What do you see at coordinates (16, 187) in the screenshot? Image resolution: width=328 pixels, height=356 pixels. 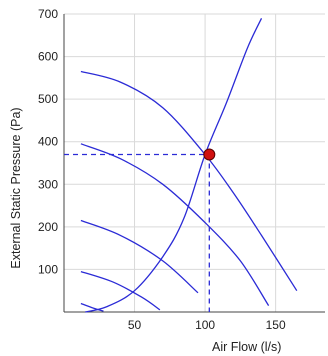 I see `y-axis-label: External Static Pressure (Pa)` at bounding box center [16, 187].